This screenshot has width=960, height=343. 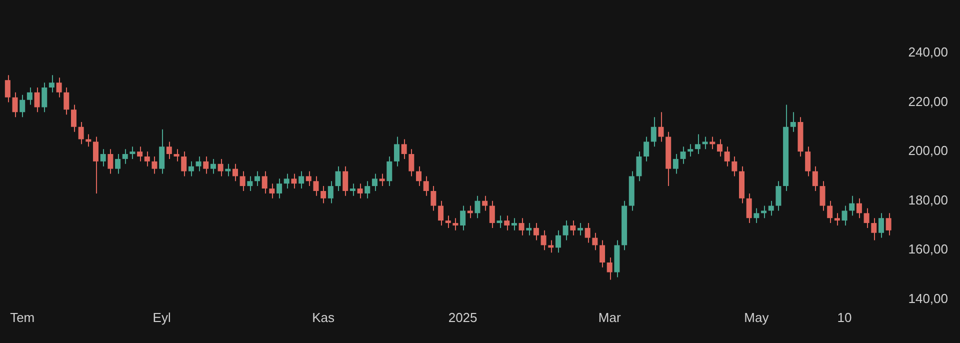 I want to click on x-tick-label: Tem, so click(x=22, y=317).